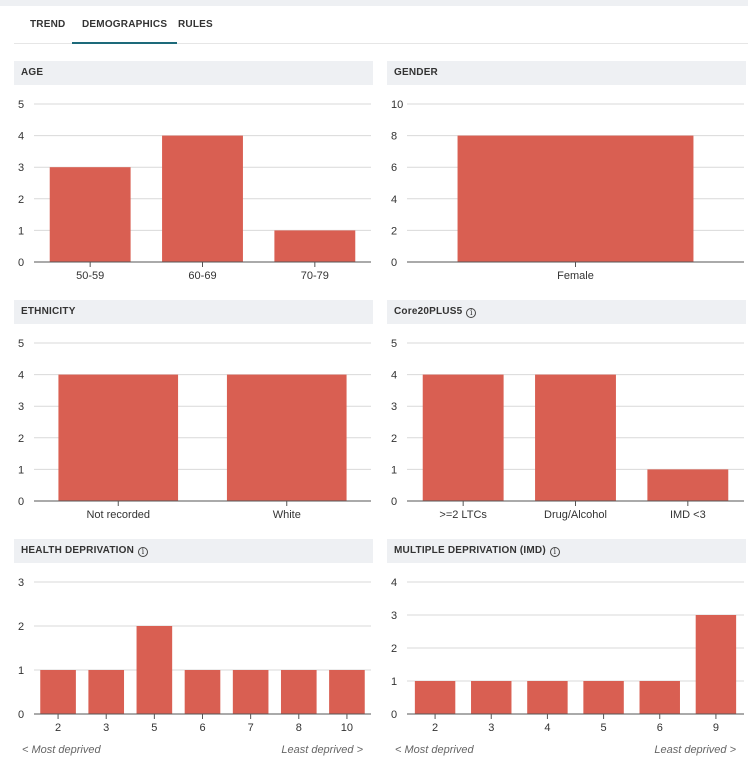 The height and width of the screenshot is (771, 748). What do you see at coordinates (416, 72) in the screenshot?
I see `gender-panel-title: GENDER` at bounding box center [416, 72].